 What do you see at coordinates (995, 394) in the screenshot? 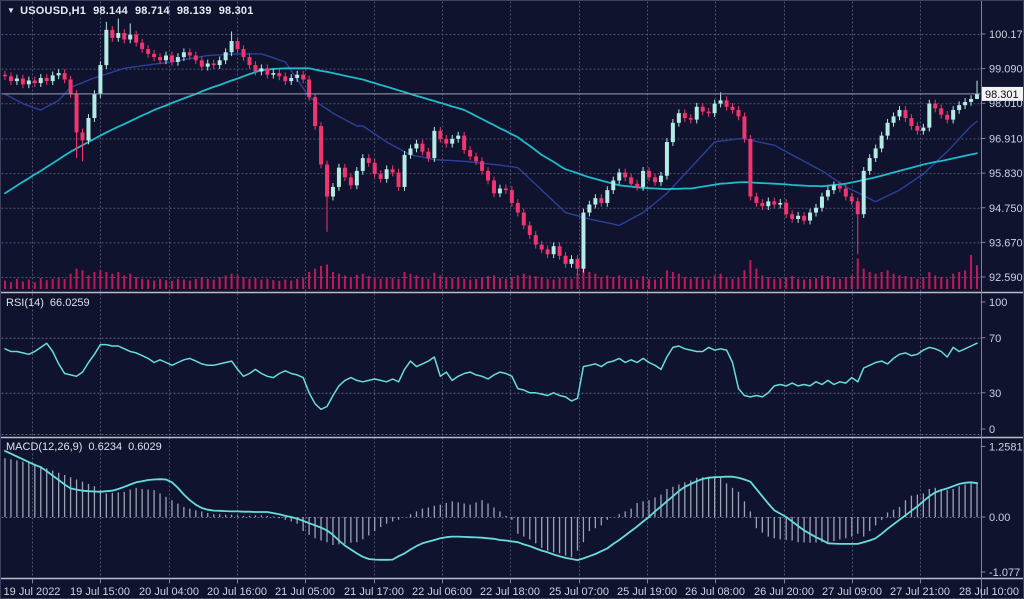
I see `svg-text: 30` at bounding box center [995, 394].